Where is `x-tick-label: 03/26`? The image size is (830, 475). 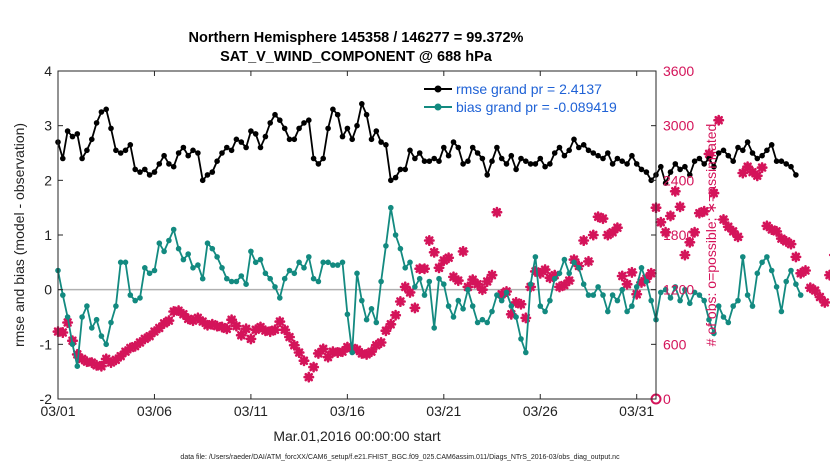 x-tick-label: 03/26 is located at coordinates (540, 411).